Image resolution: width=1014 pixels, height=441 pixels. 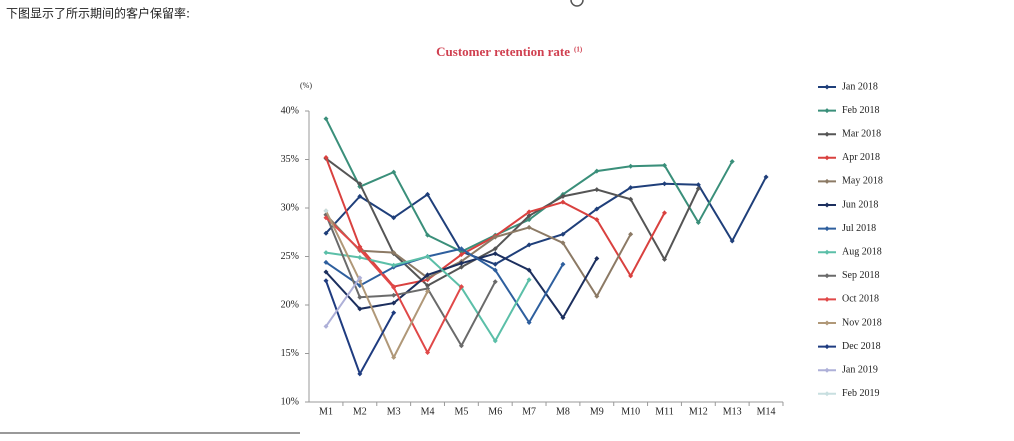 What do you see at coordinates (630, 411) in the screenshot?
I see `x-tick-label: M10` at bounding box center [630, 411].